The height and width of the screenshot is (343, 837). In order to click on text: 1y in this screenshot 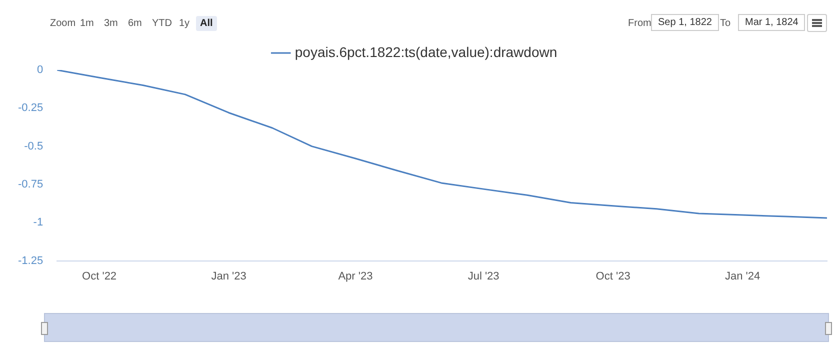, I will do `click(184, 24)`.